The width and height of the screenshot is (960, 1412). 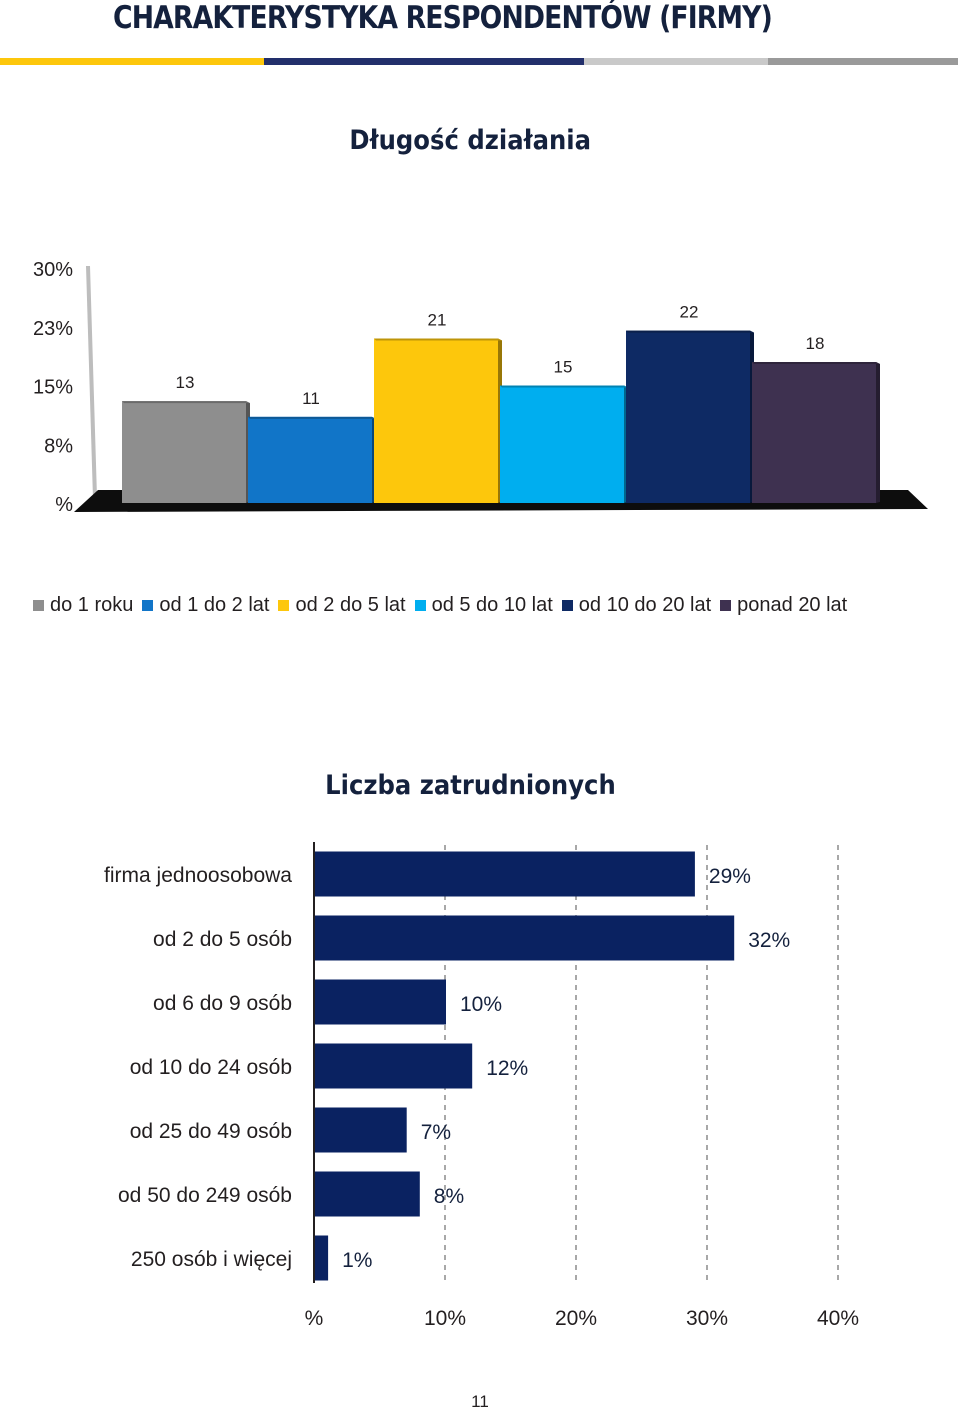 What do you see at coordinates (769, 940) in the screenshot?
I see `hbar-data-label-1: 32%` at bounding box center [769, 940].